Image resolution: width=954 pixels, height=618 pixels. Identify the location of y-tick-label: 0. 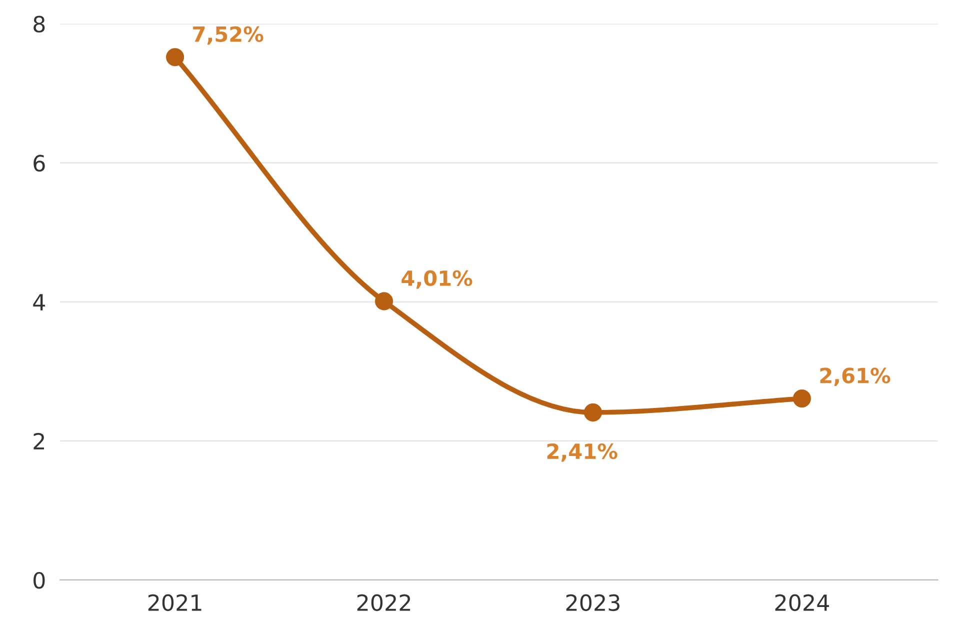
(39, 580).